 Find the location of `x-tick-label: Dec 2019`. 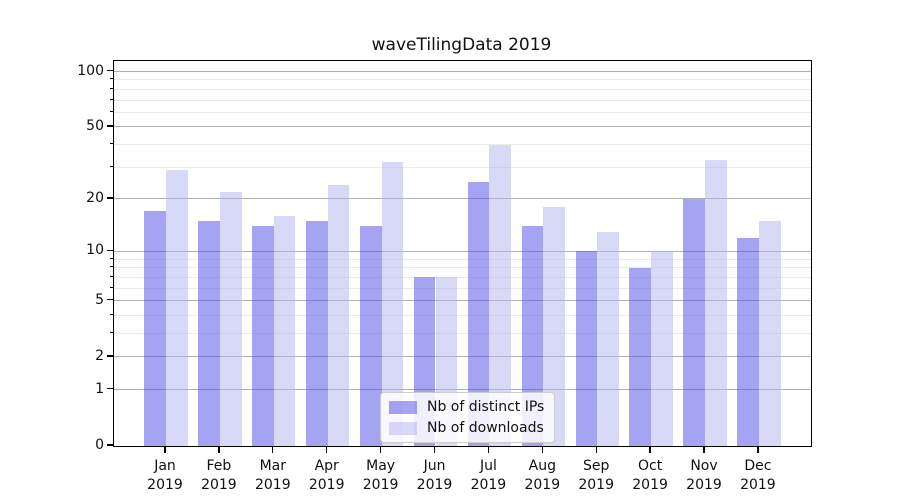

x-tick-label: Dec 2019 is located at coordinates (758, 475).